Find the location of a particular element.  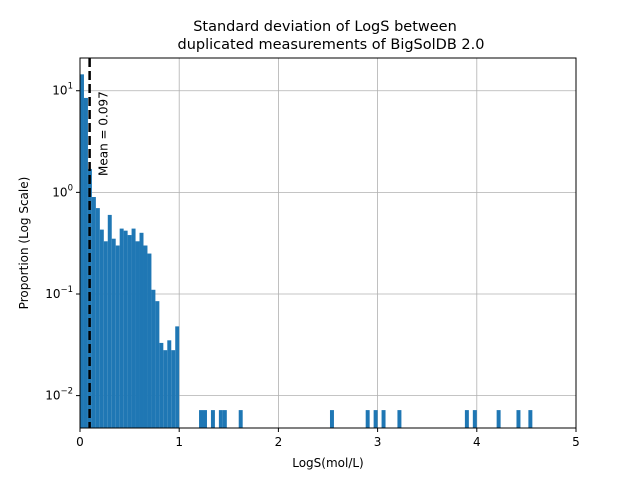

chart-title-line-1: Standard deviation of LogS between is located at coordinates (325, 27).